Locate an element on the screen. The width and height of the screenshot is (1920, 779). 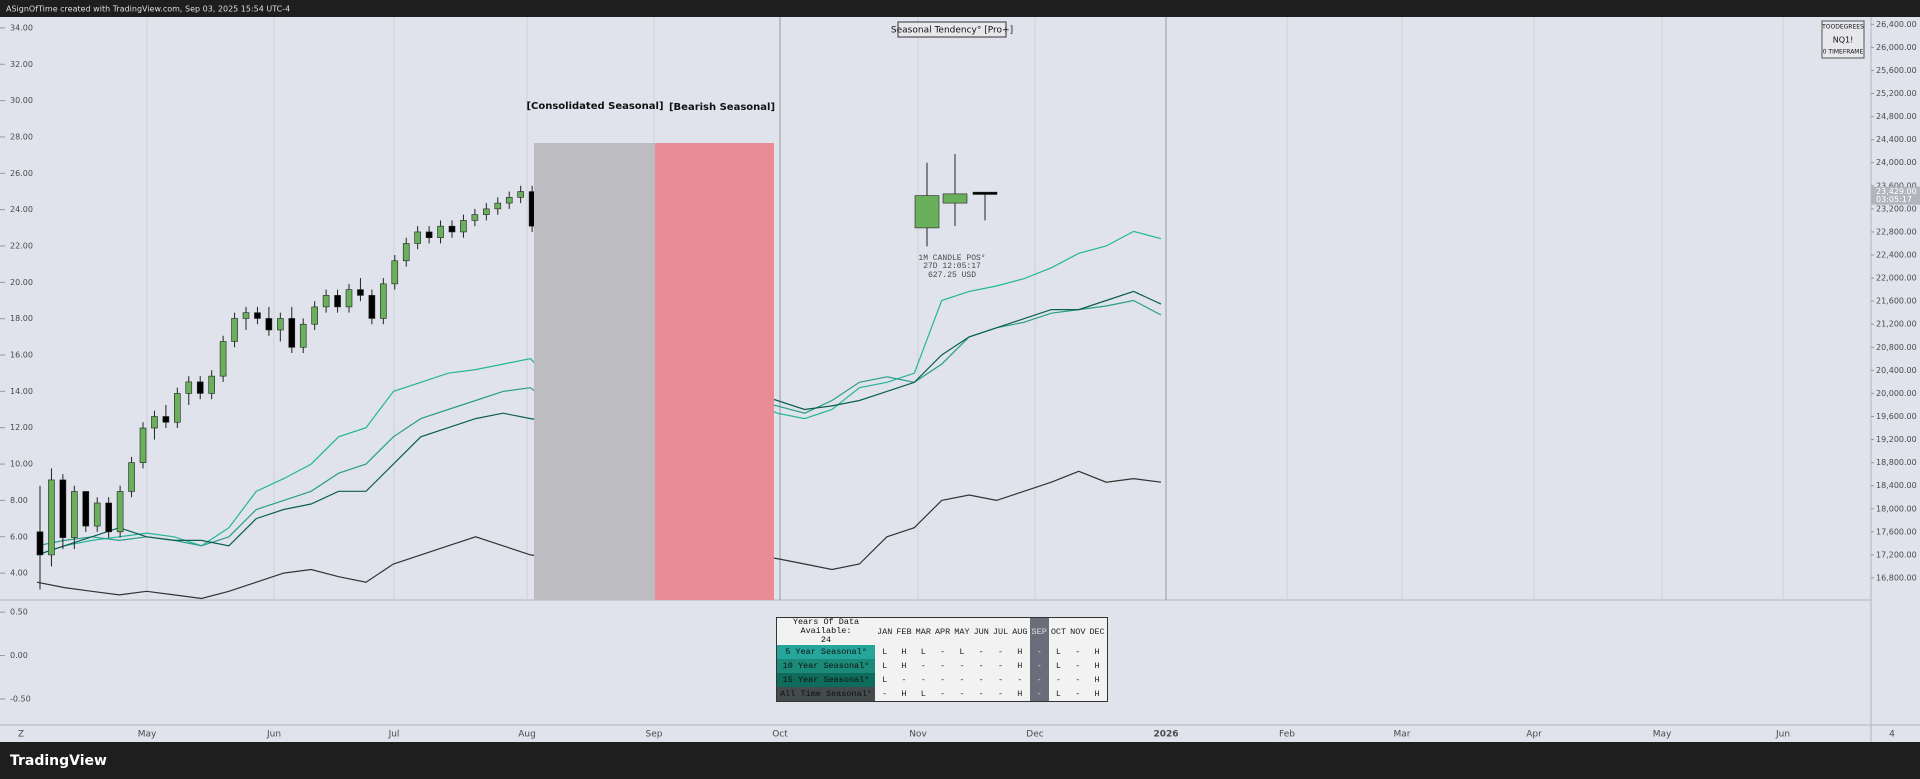
y2-tick-label: 25,200.00 is located at coordinates (1896, 93).